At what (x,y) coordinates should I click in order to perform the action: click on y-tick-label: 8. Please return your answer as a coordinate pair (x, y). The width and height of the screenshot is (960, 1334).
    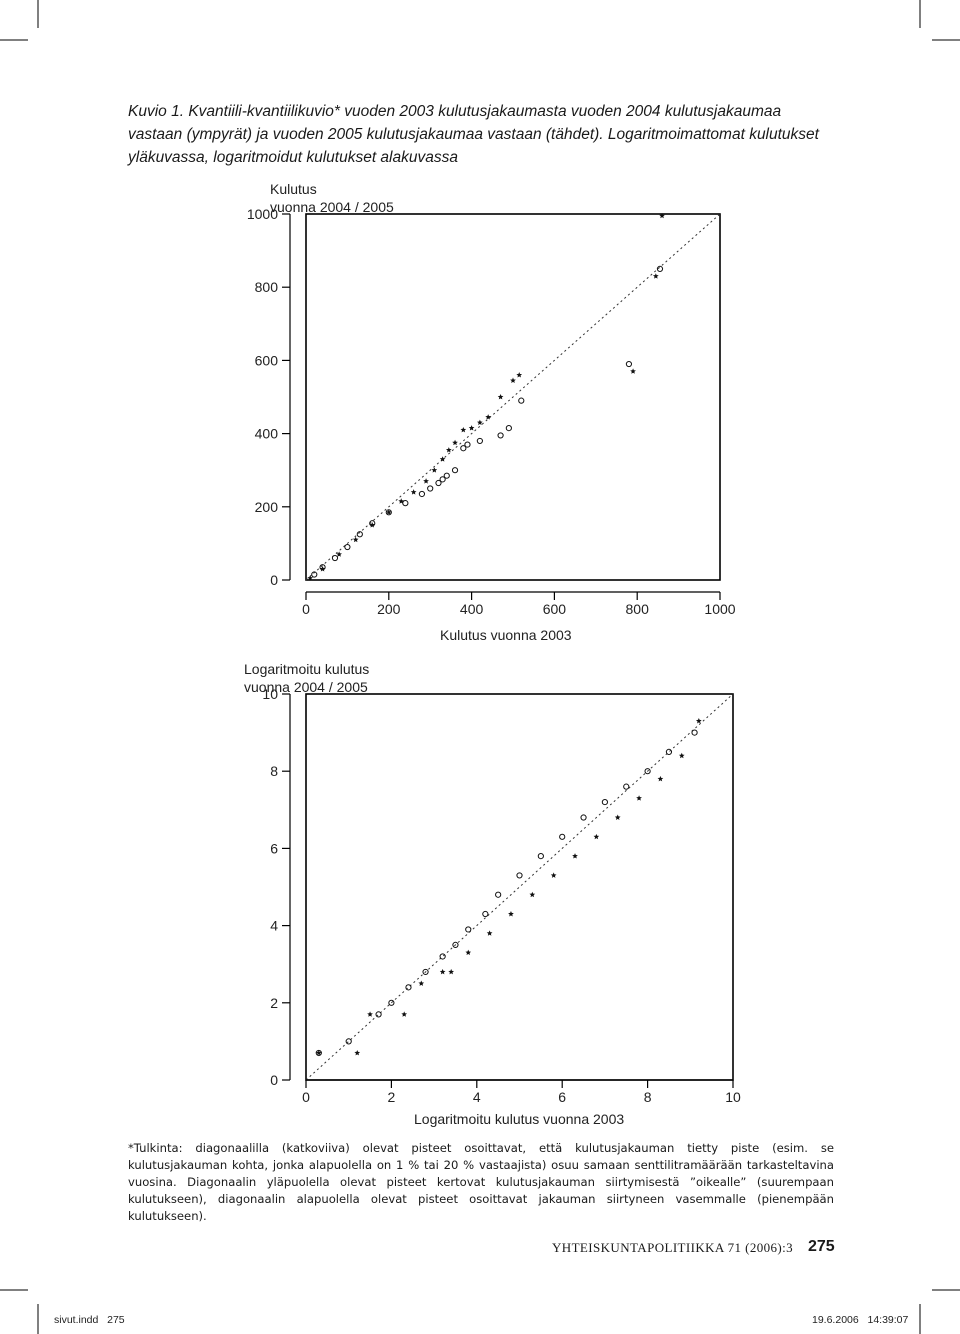
    Looking at the image, I should click on (274, 771).